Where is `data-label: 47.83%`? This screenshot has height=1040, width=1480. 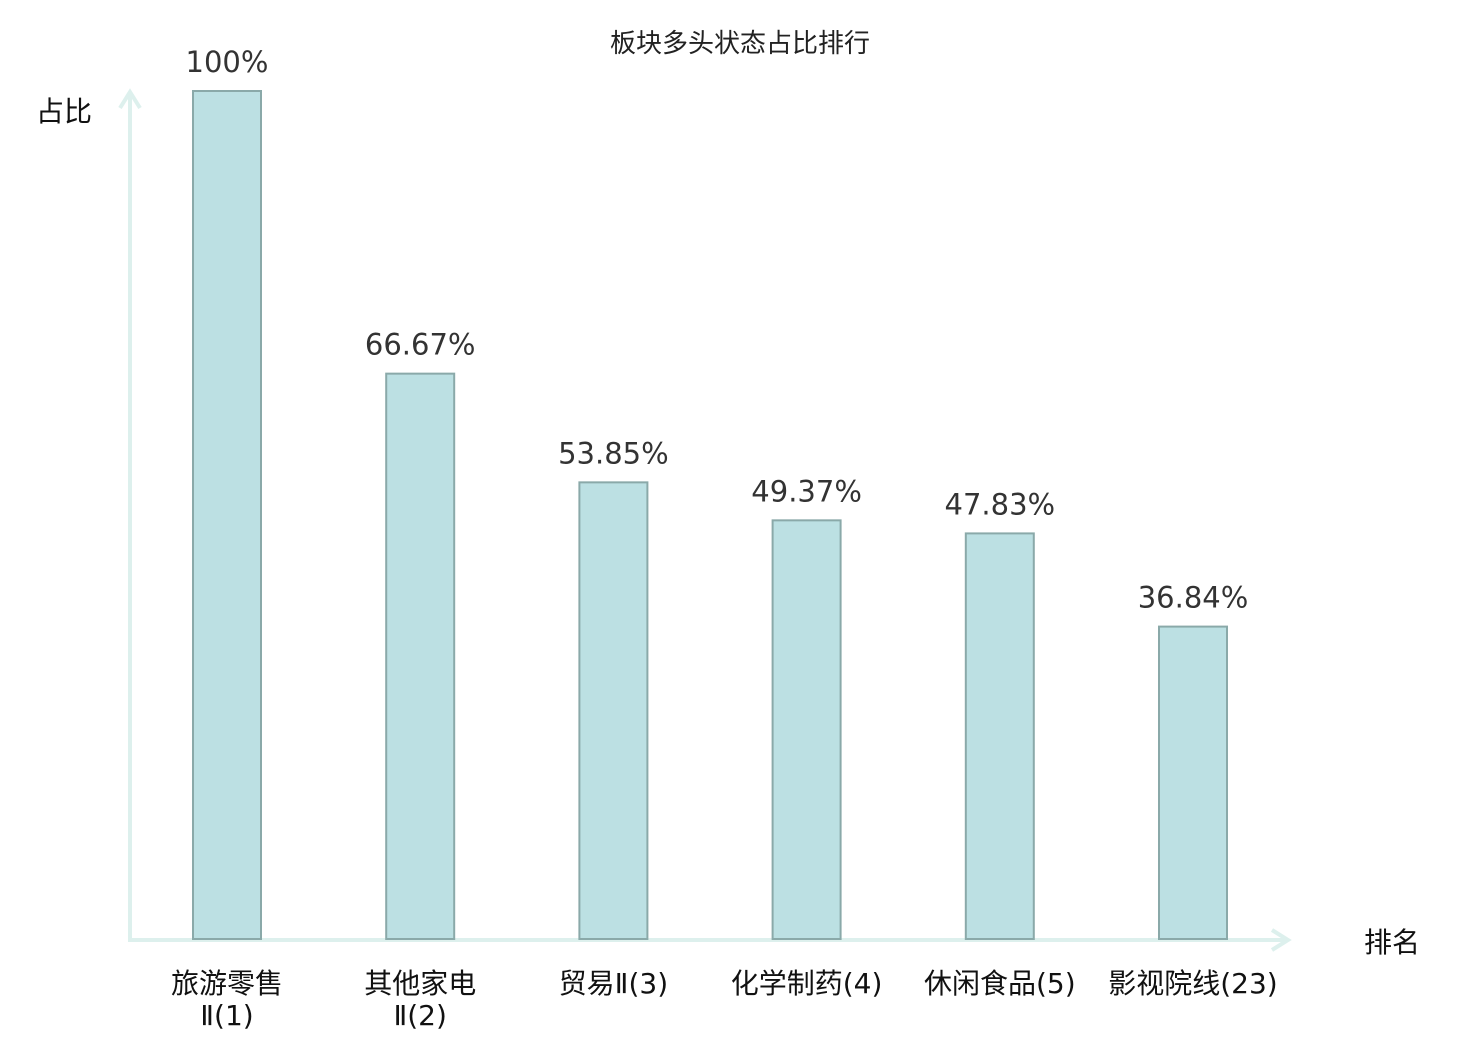
data-label: 47.83% is located at coordinates (1000, 504).